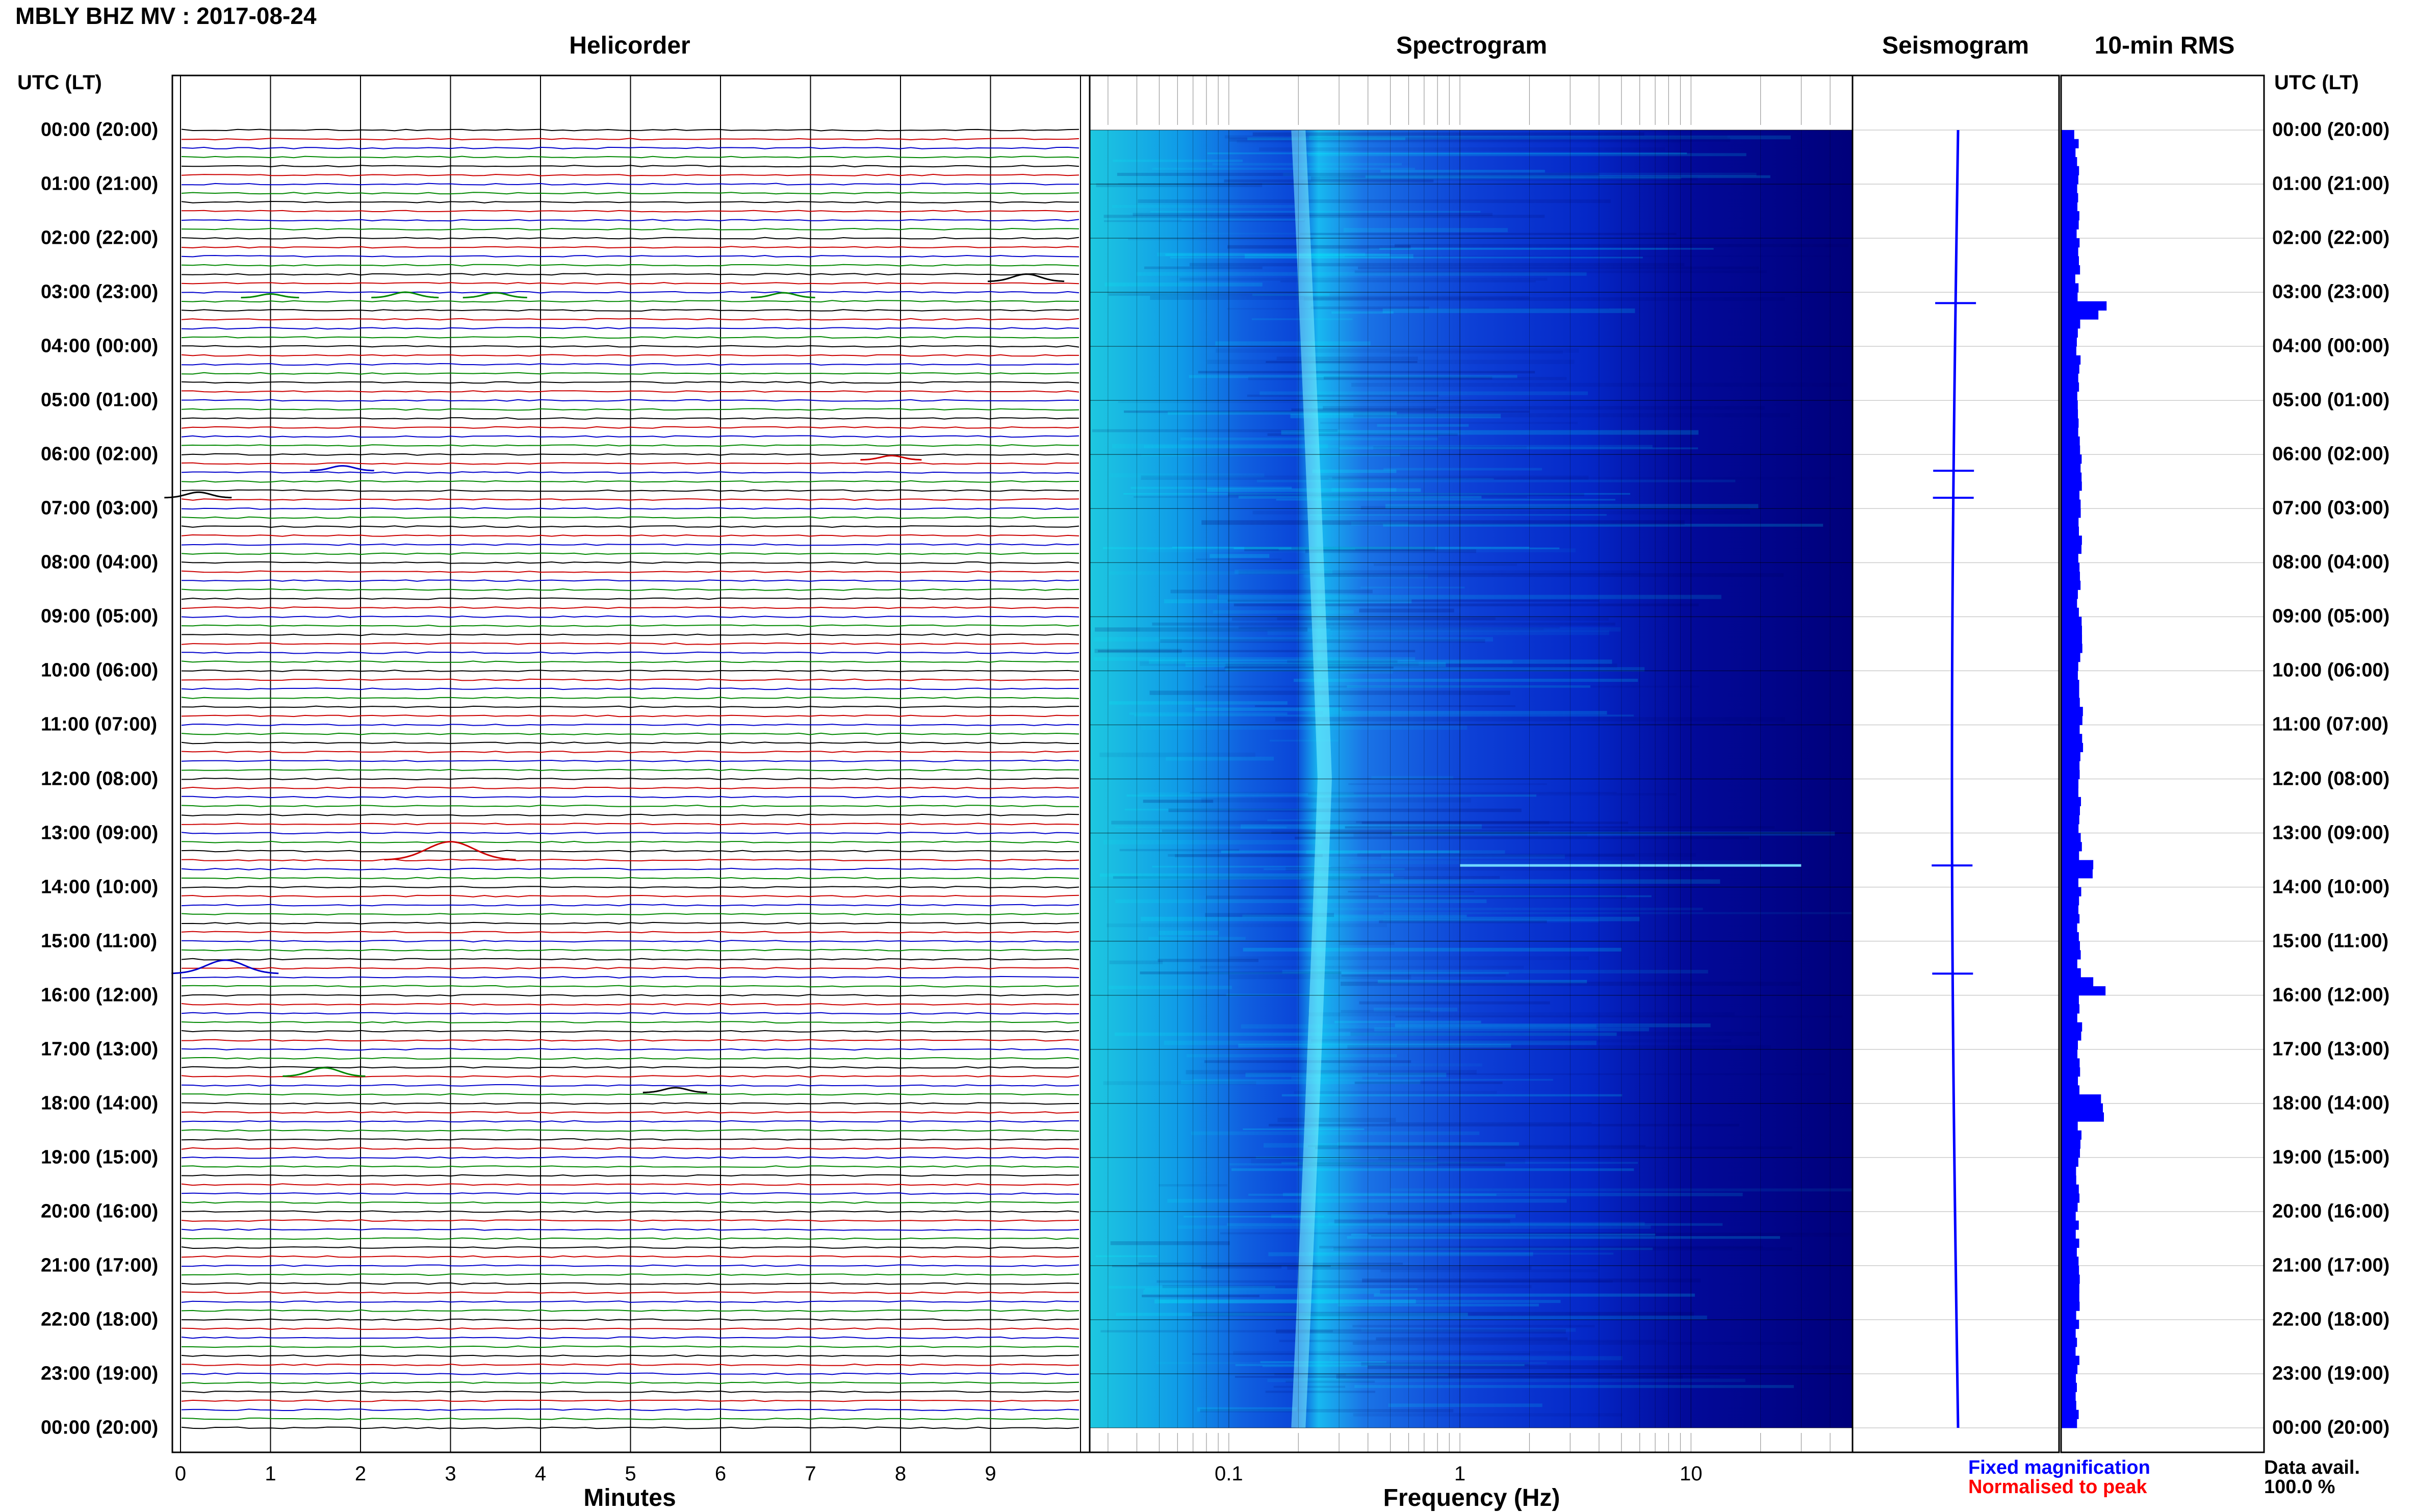 This screenshot has height=1512, width=2417. Describe the element at coordinates (100, 1103) in the screenshot. I see `time-label-left: 18:00 (14:00)` at that location.